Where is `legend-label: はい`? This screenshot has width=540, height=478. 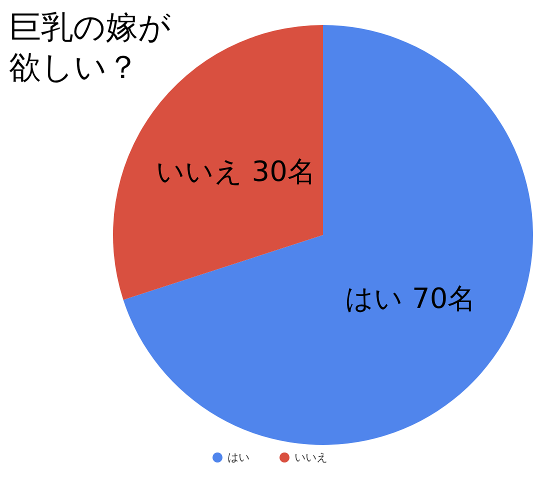 legend-label: はい is located at coordinates (239, 457).